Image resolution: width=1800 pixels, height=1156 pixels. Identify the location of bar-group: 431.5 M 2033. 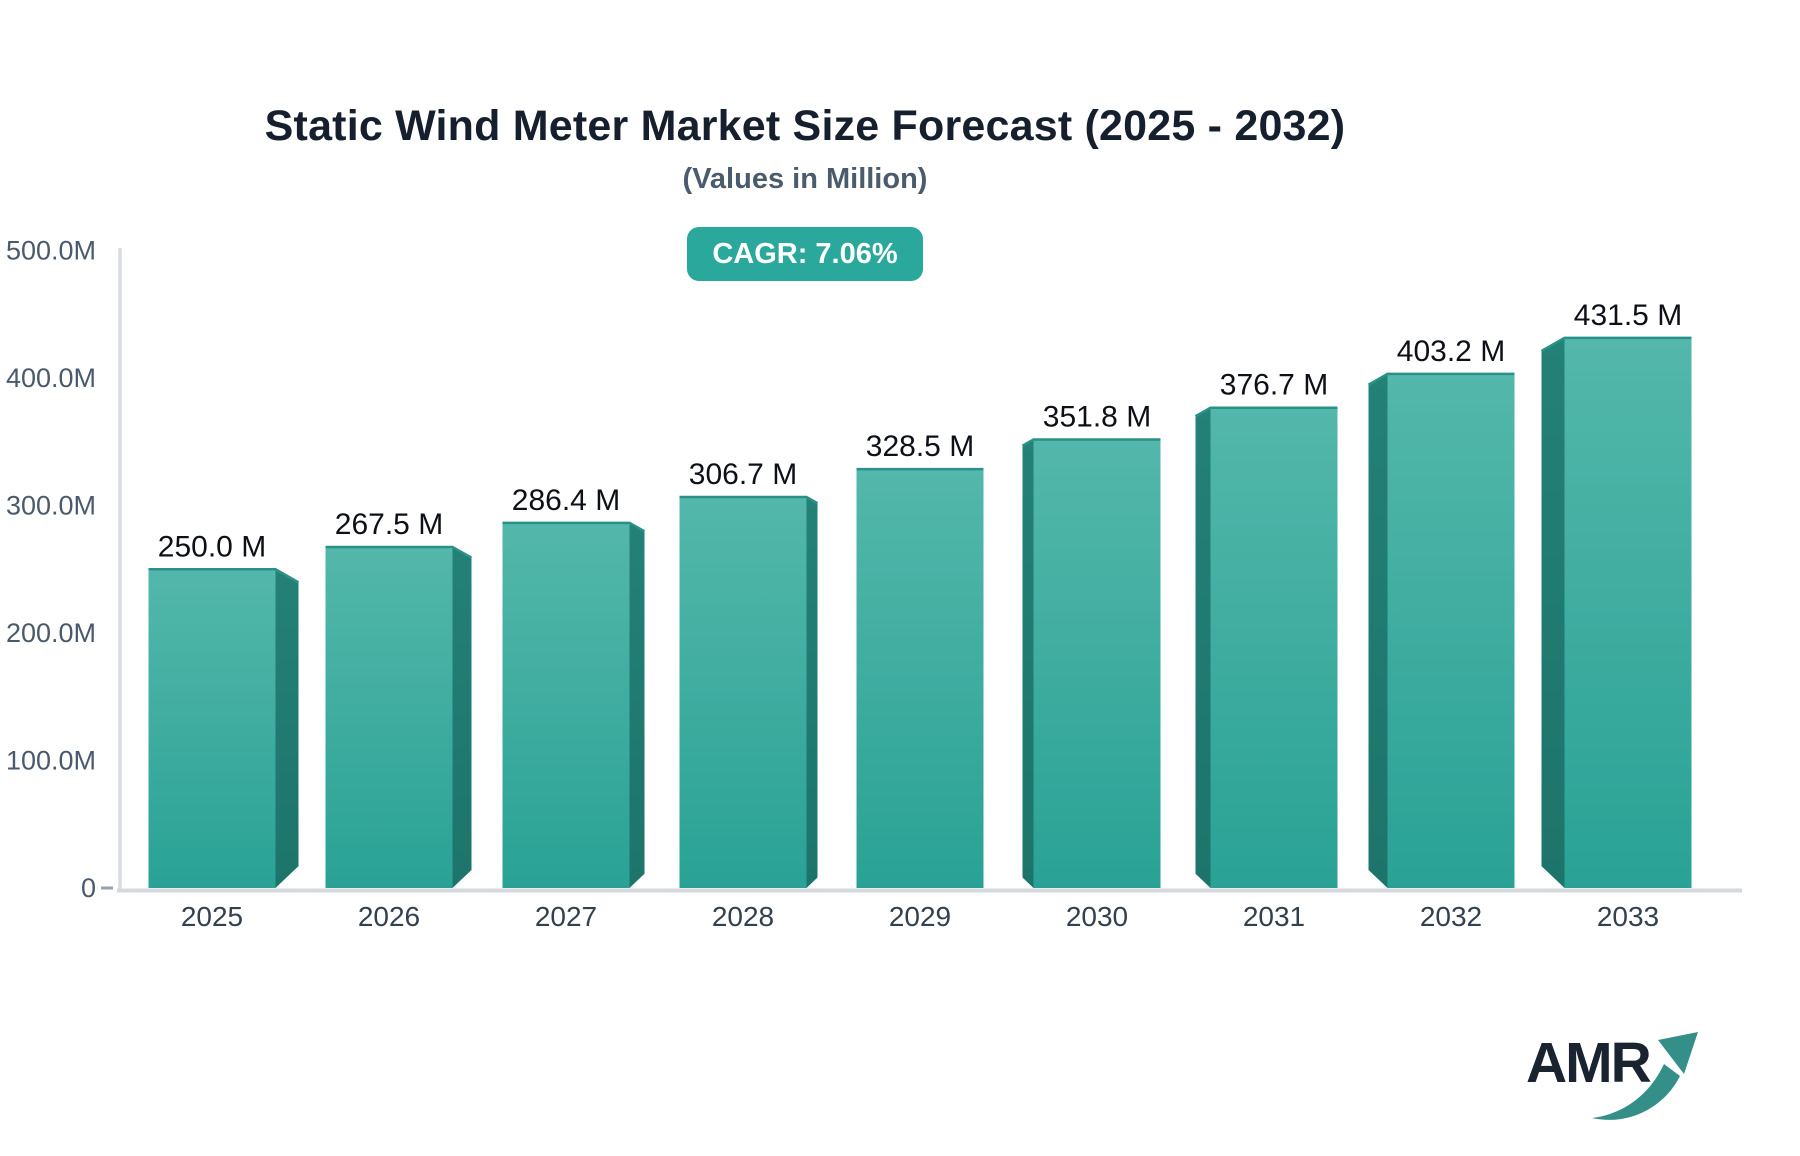
(1616, 615).